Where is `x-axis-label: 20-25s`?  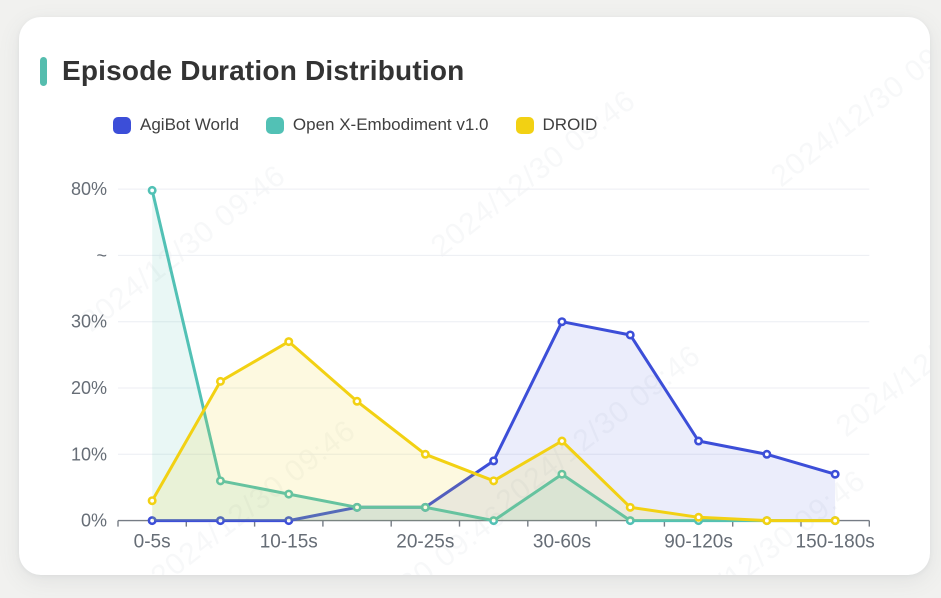 x-axis-label: 20-25s is located at coordinates (425, 542).